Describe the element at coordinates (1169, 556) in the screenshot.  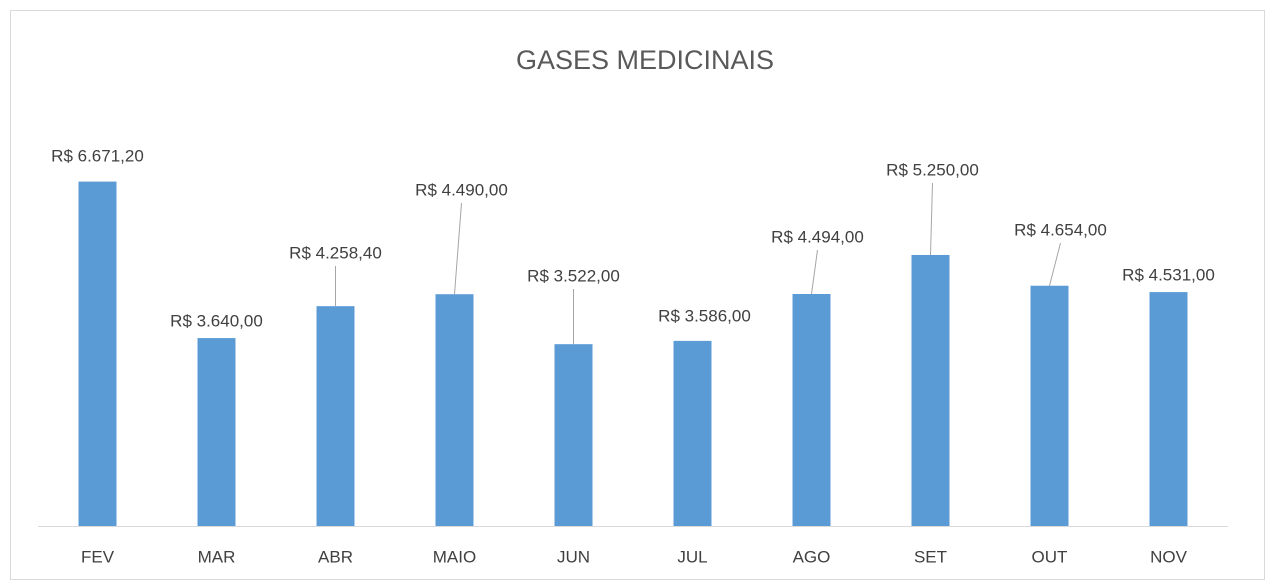
I see `x-tick-label: NOV` at that location.